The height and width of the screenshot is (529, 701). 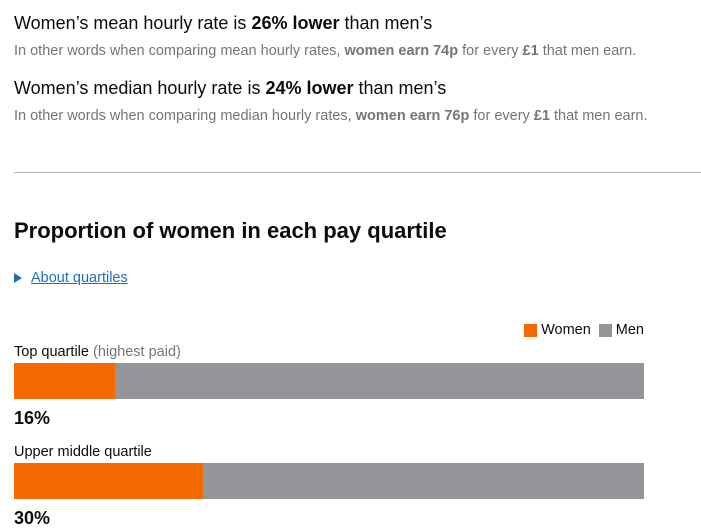 I want to click on top-quartile-men-segment, so click(x=379, y=381).